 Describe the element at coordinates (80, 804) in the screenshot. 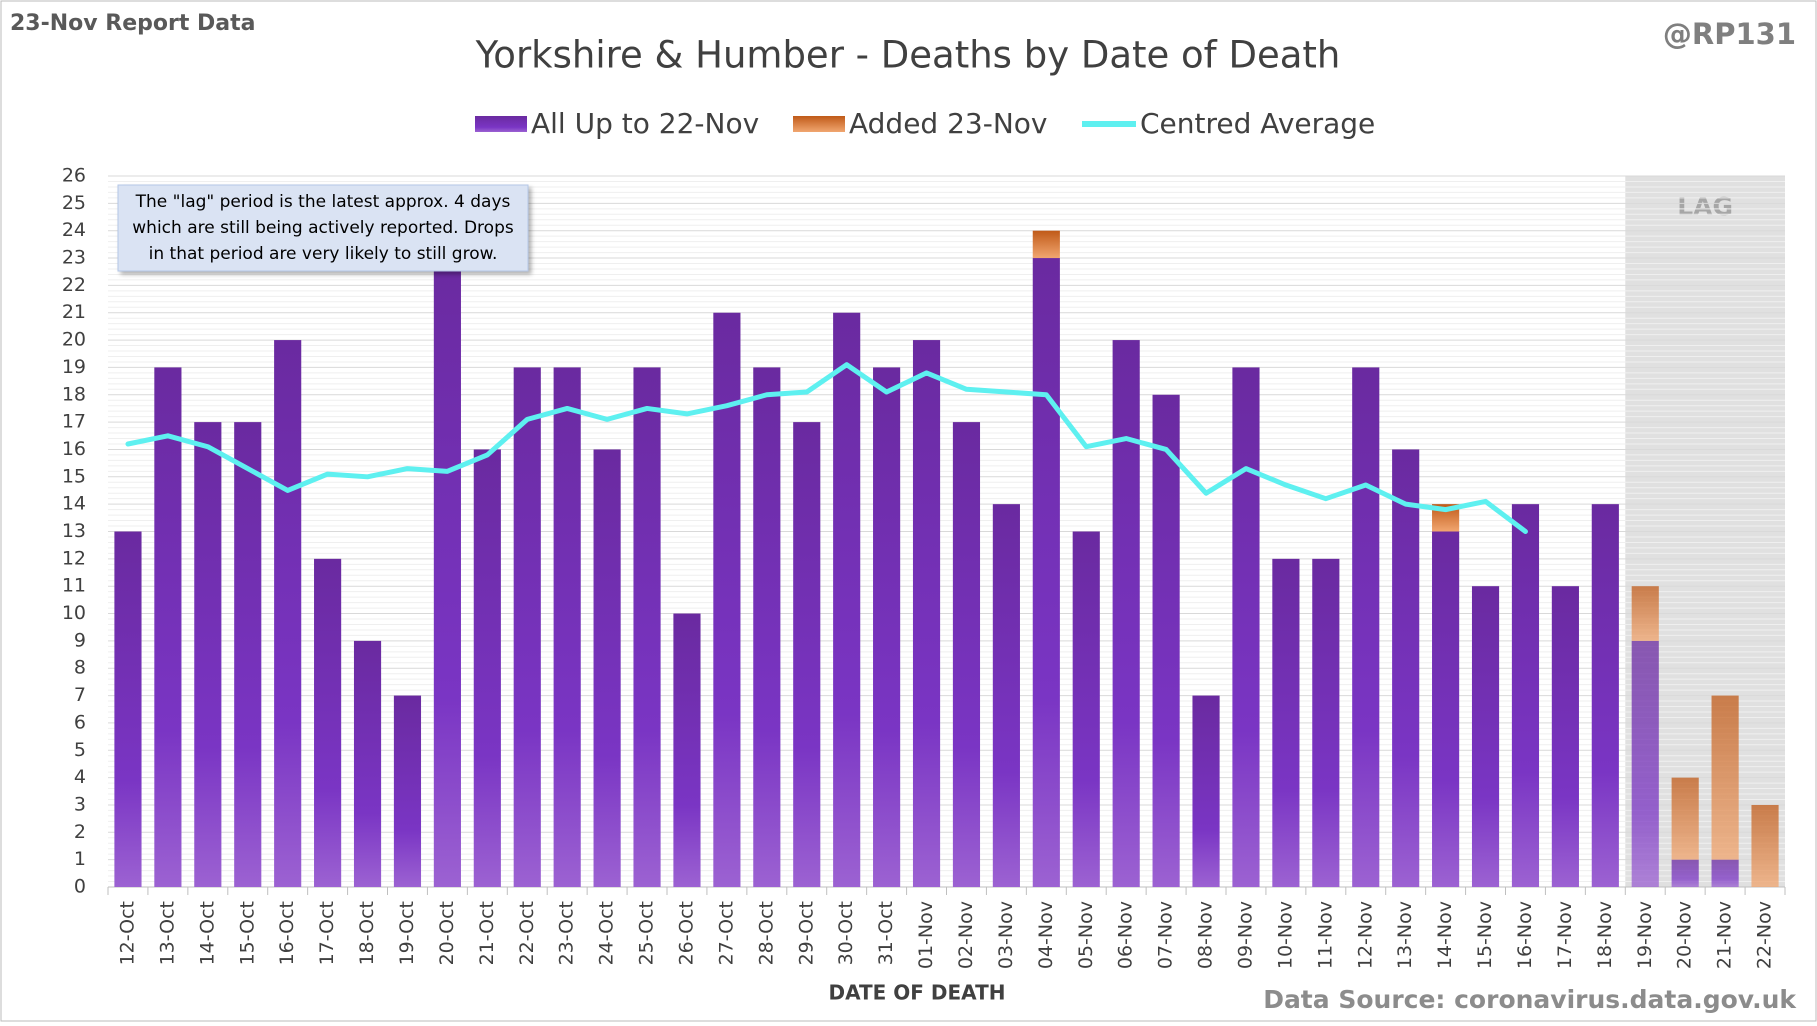

I see `y-tick-label: 3` at that location.